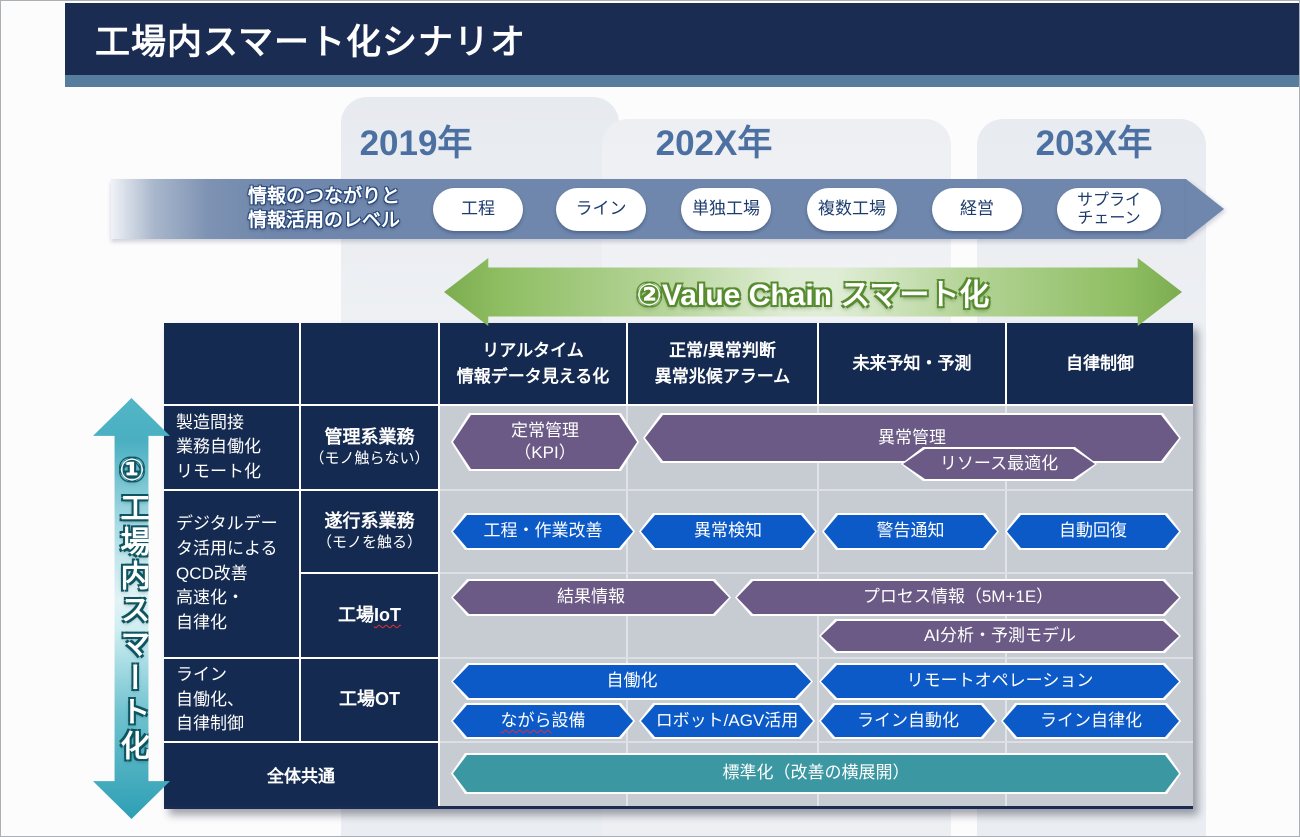 The image size is (1300, 837). I want to click on arrow-hyojunka: 標準化（改善の横展開）, so click(816, 773).